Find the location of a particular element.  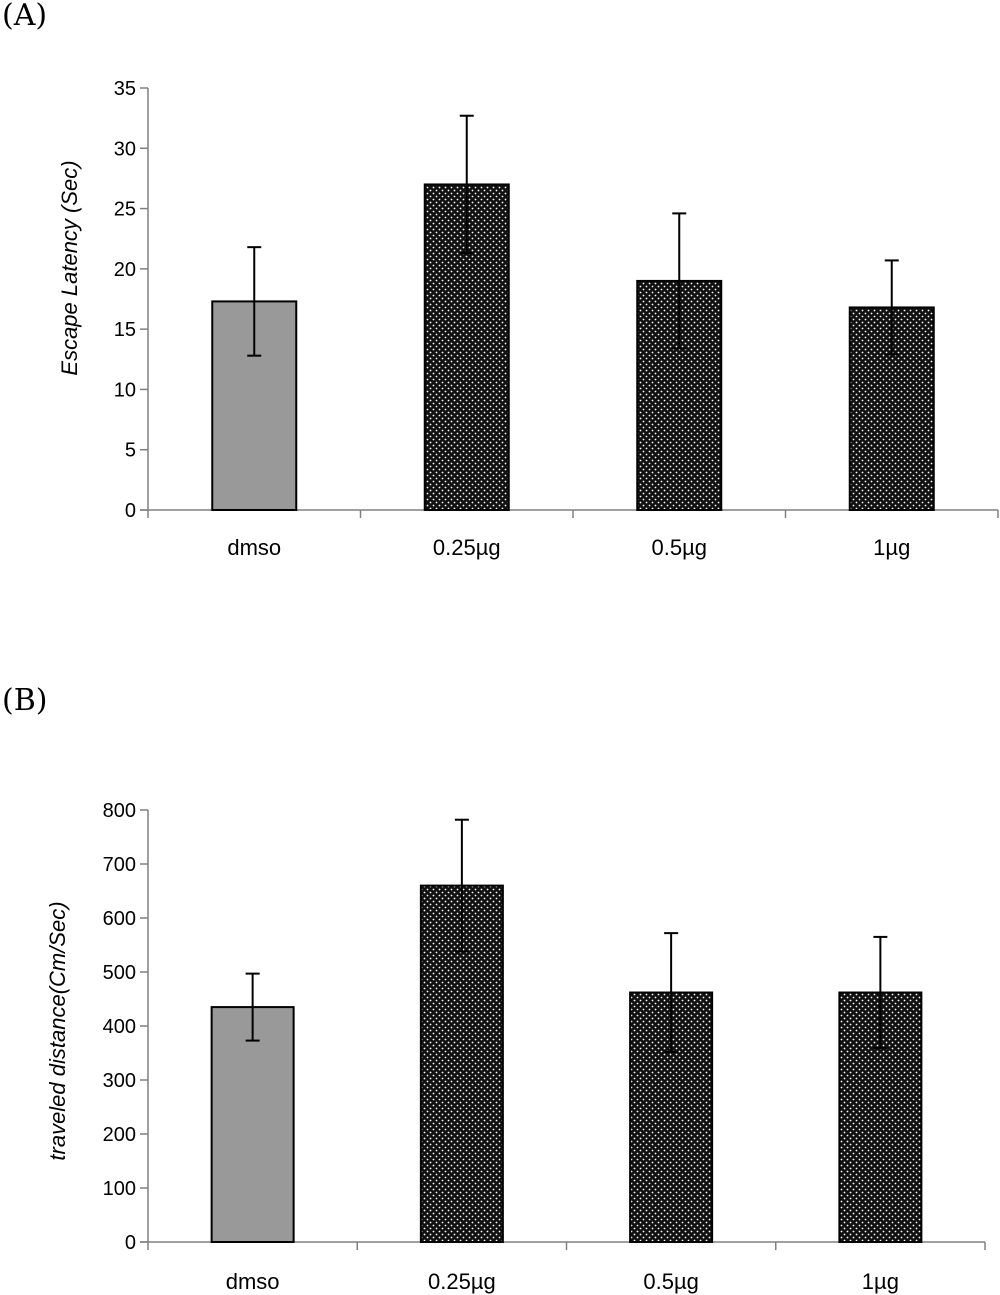

y-axis-label: traveled distance(Cm/Sec) is located at coordinates (57, 1030).